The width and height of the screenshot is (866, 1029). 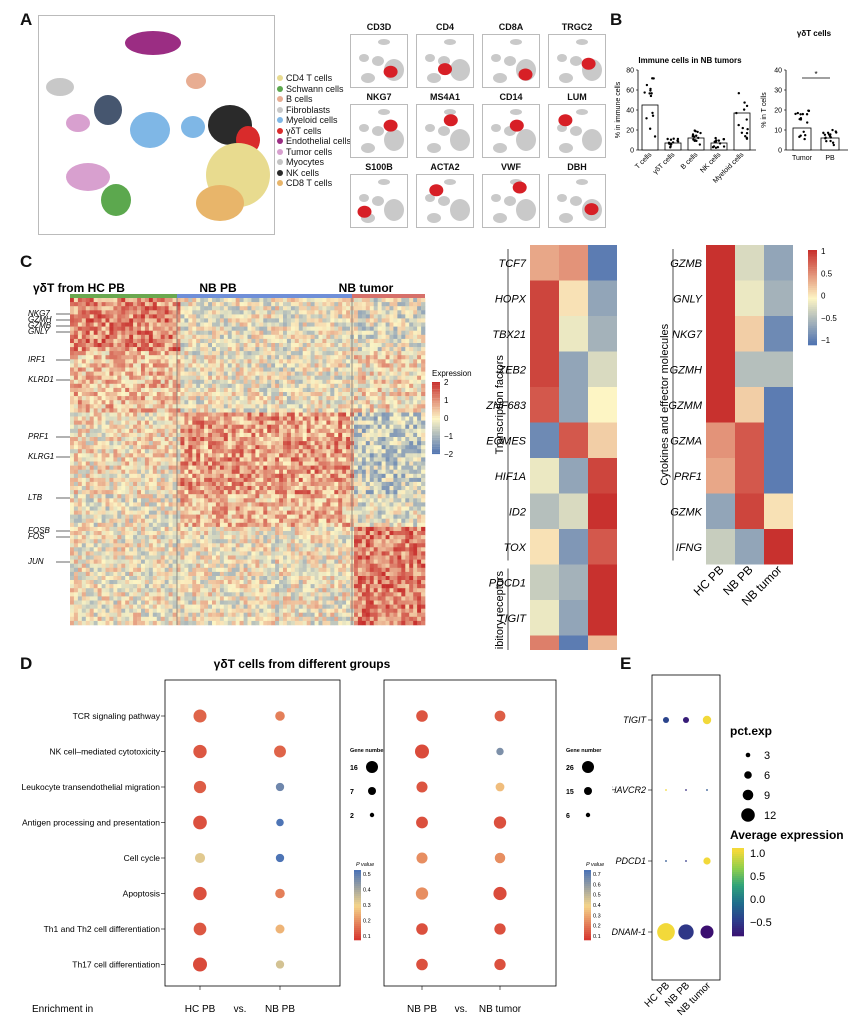 What do you see at coordinates (690, 60) in the screenshot?
I see `chart-title: Immune cells in NB tumors` at bounding box center [690, 60].